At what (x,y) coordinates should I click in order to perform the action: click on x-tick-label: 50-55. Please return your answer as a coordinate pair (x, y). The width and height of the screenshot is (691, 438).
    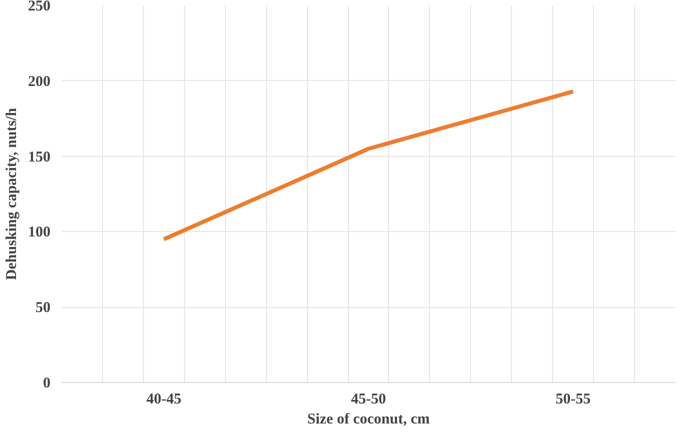
    Looking at the image, I should click on (573, 400).